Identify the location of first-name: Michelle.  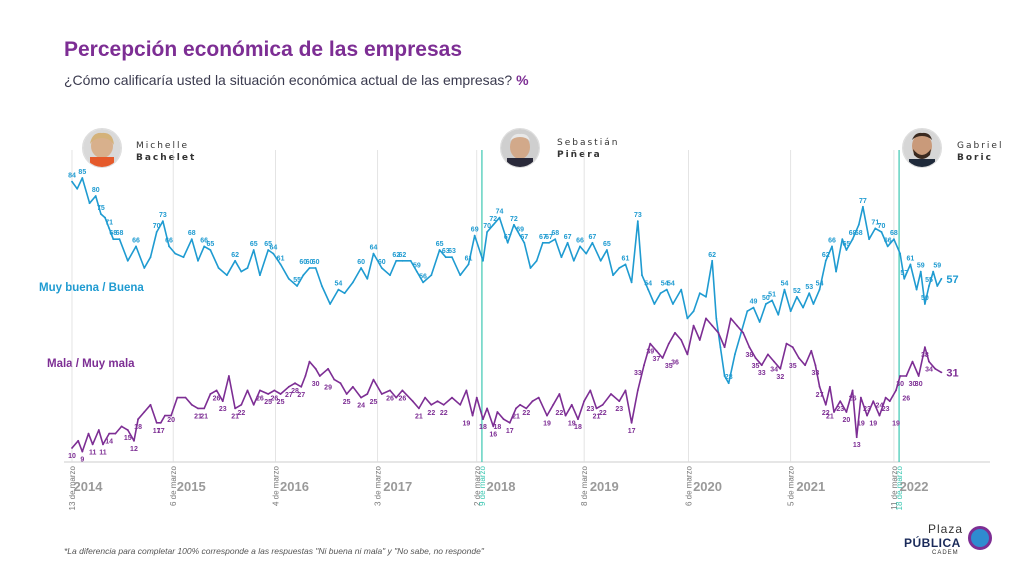
(162, 146).